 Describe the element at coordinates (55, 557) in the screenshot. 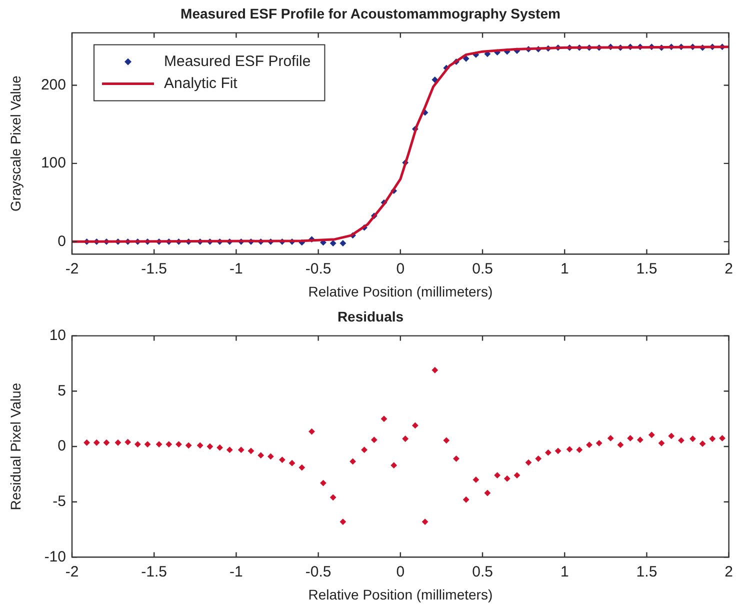

I see `y-tick-label: -10` at that location.